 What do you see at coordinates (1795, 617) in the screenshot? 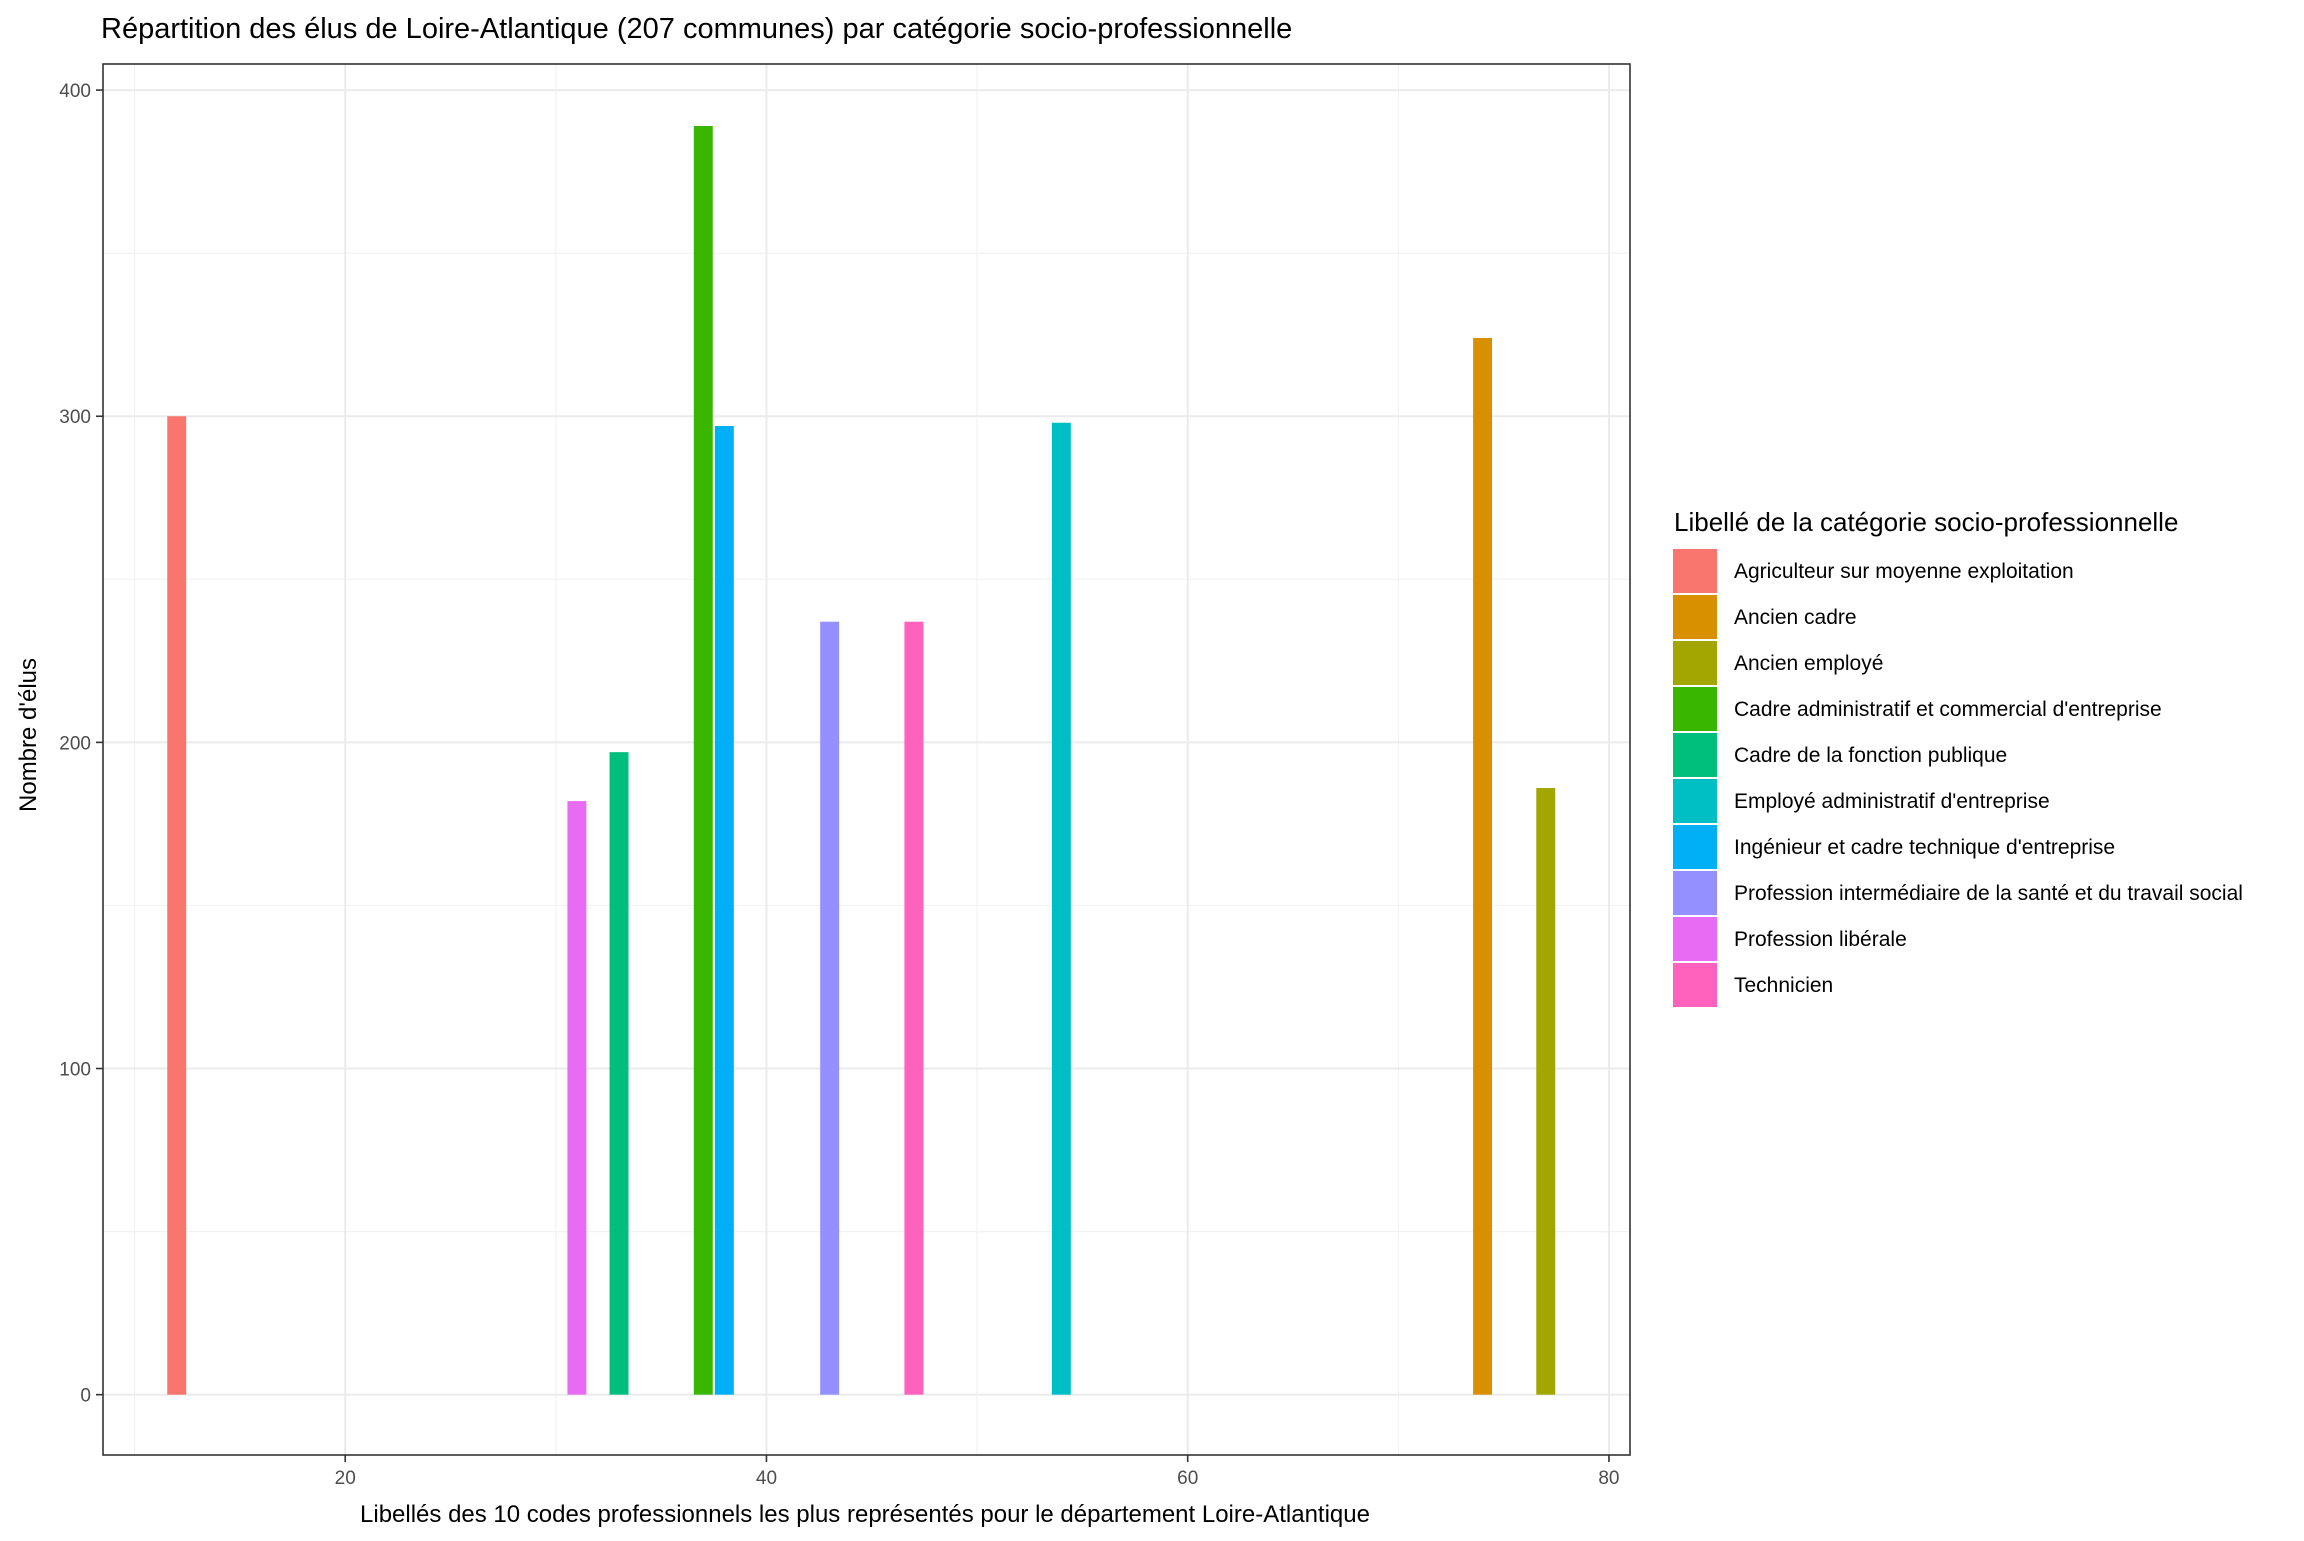
I see `legend-label: Ancien cadre` at bounding box center [1795, 617].